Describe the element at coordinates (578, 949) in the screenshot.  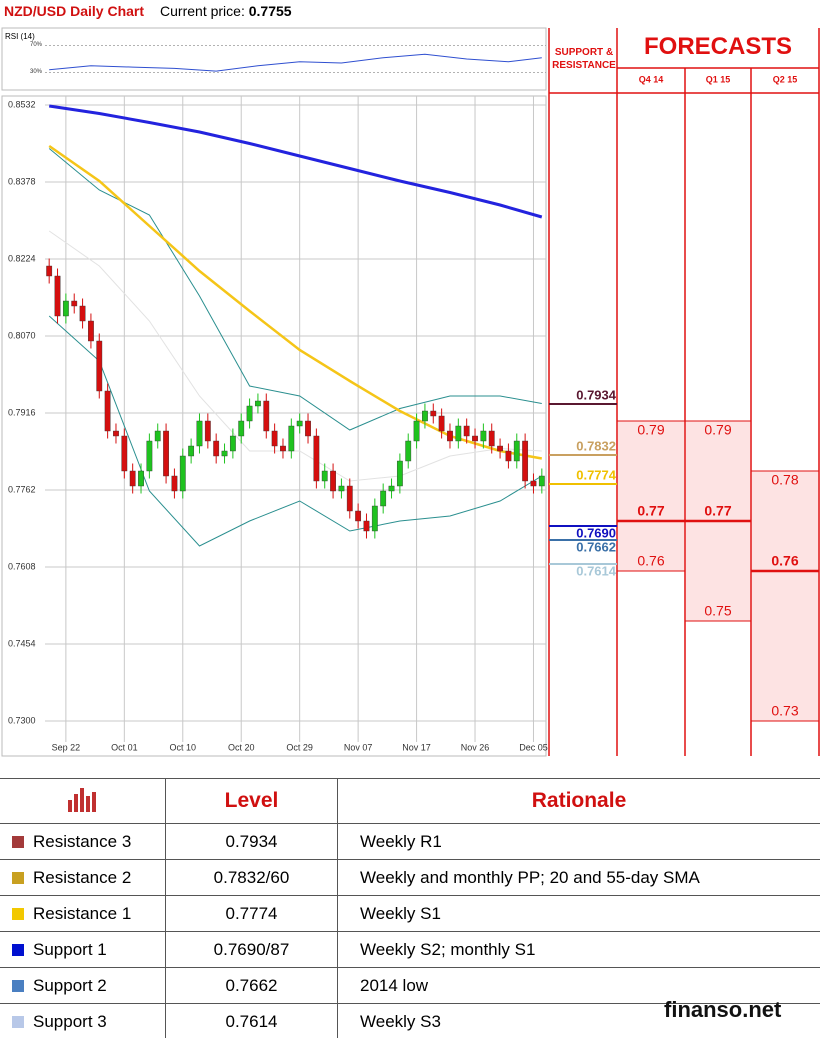
I see `level-rationale: Weekly S2; monthly S1` at that location.